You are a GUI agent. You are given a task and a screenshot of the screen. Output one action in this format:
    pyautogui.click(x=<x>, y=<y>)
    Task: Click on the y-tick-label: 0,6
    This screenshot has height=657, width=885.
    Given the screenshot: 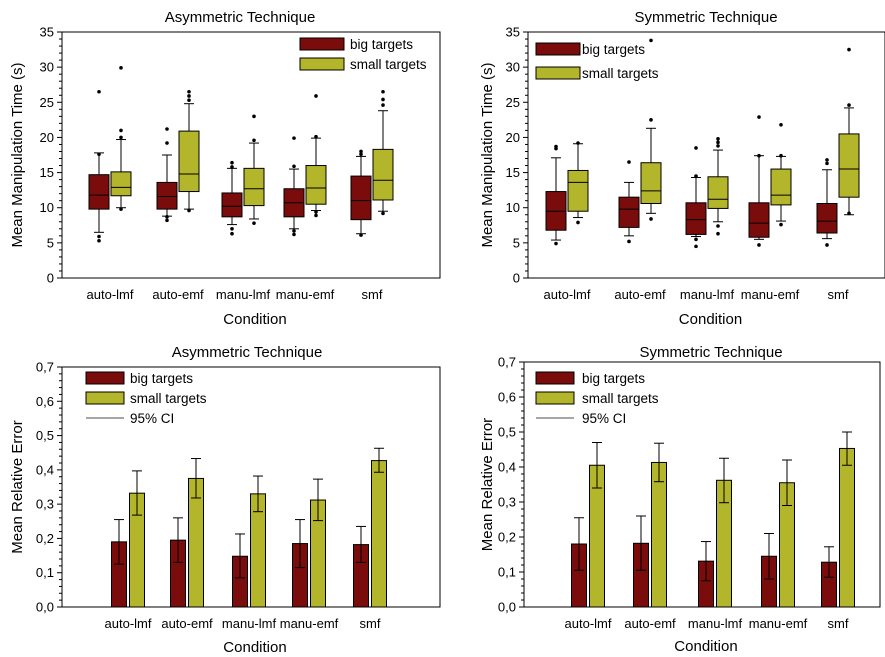 What is the action you would take?
    pyautogui.click(x=507, y=397)
    